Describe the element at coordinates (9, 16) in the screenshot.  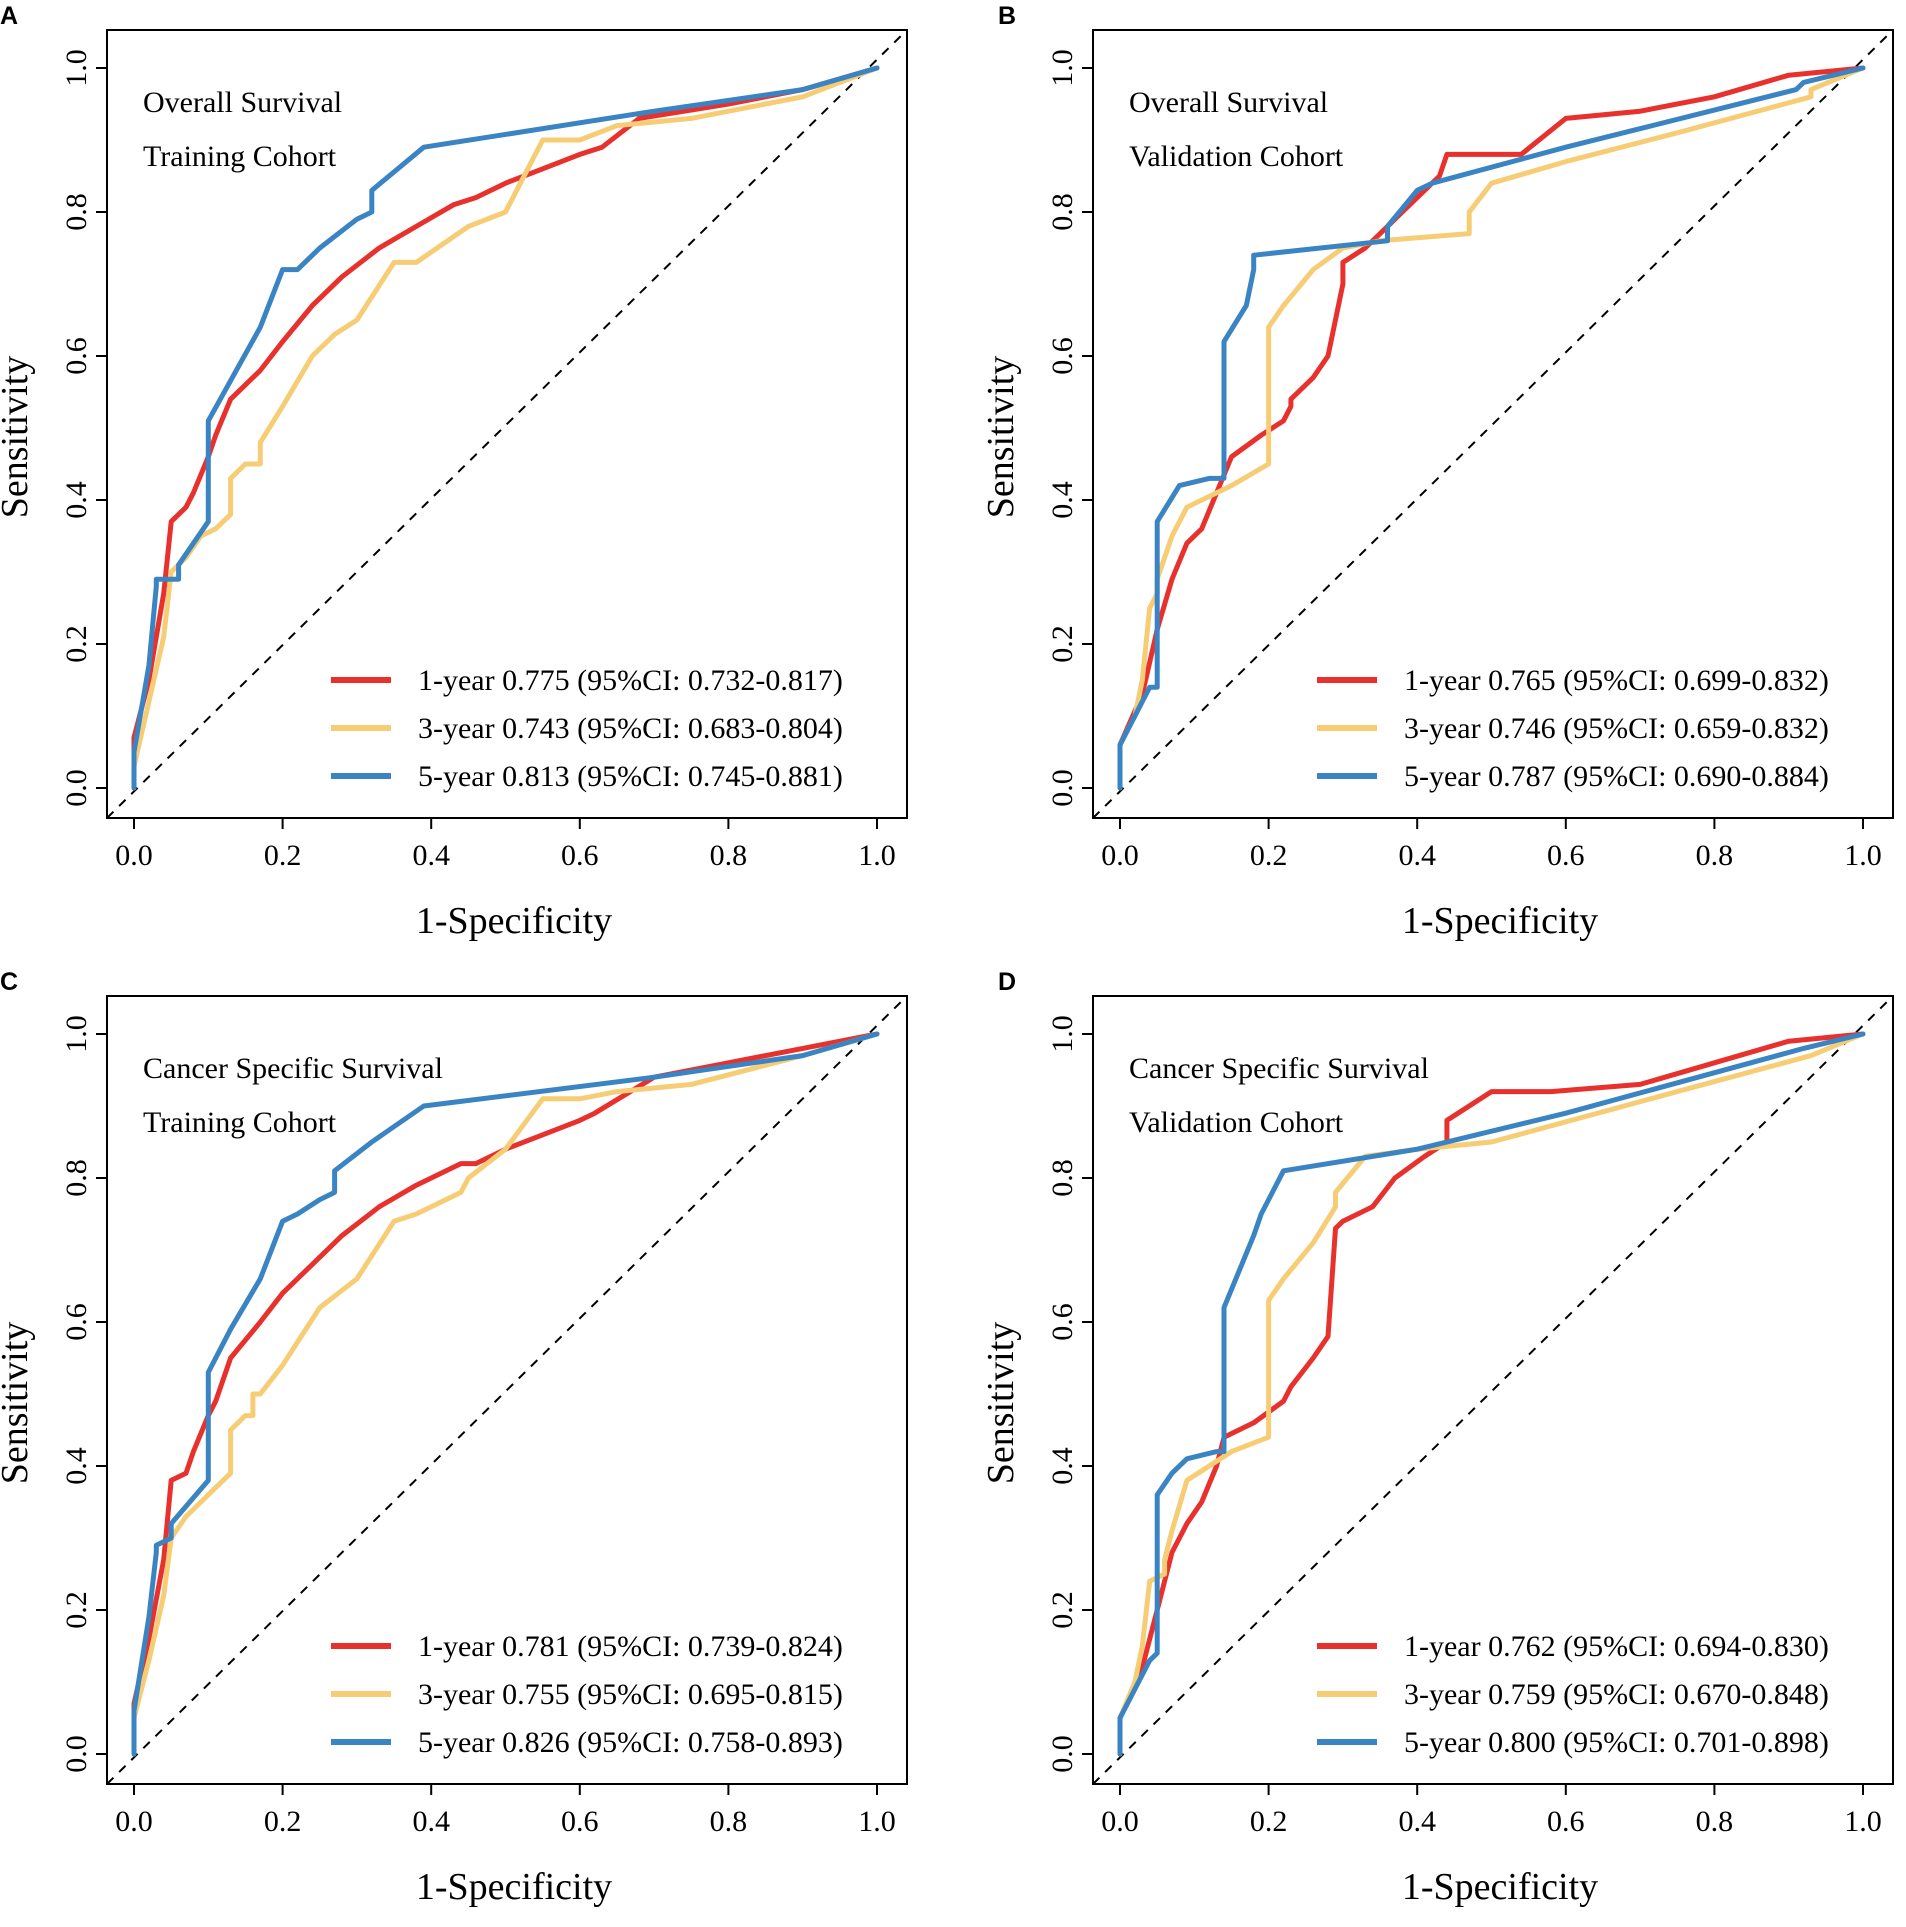
I see `panel-letter: A` at that location.